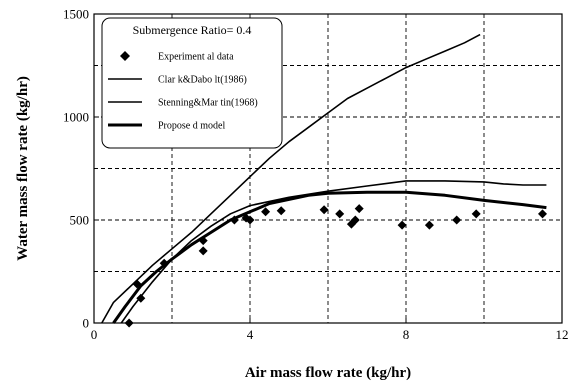  Describe the element at coordinates (250, 334) in the screenshot. I see `x-tick-label: 4` at that location.